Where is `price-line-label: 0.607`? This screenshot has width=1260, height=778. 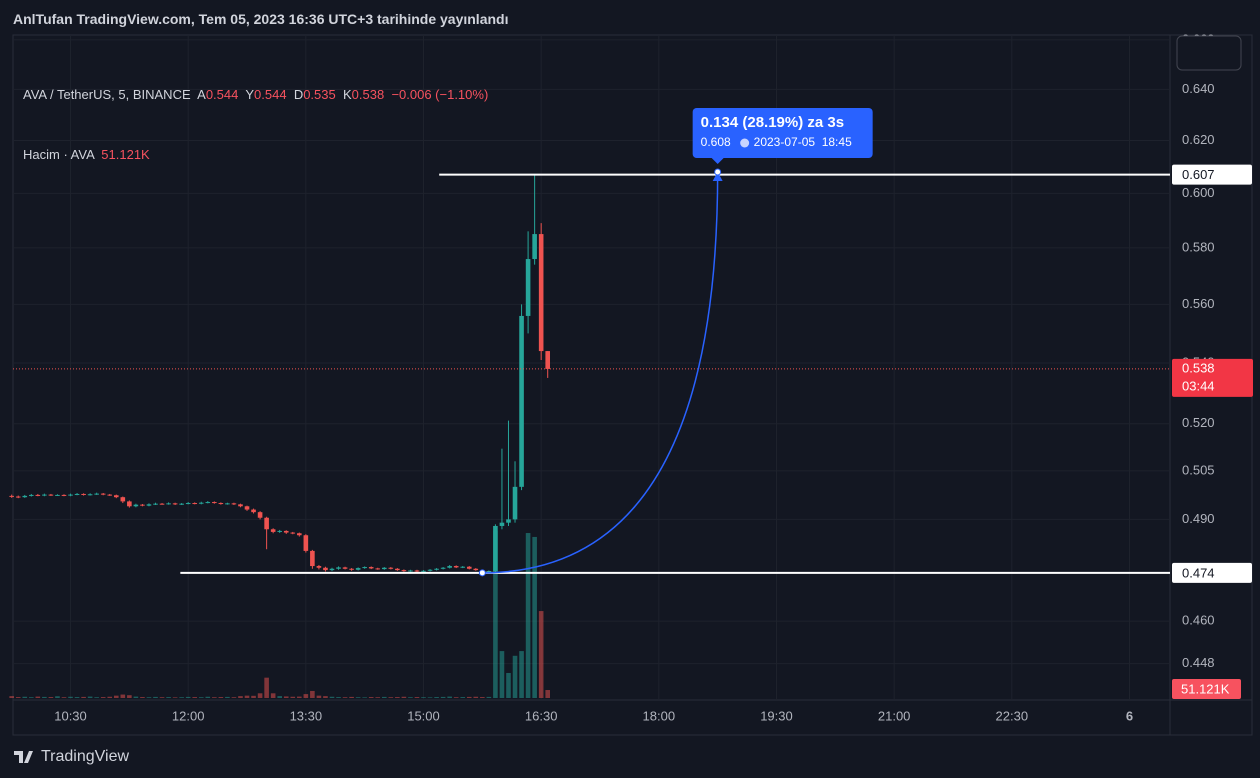
price-line-label: 0.607 is located at coordinates (1198, 174).